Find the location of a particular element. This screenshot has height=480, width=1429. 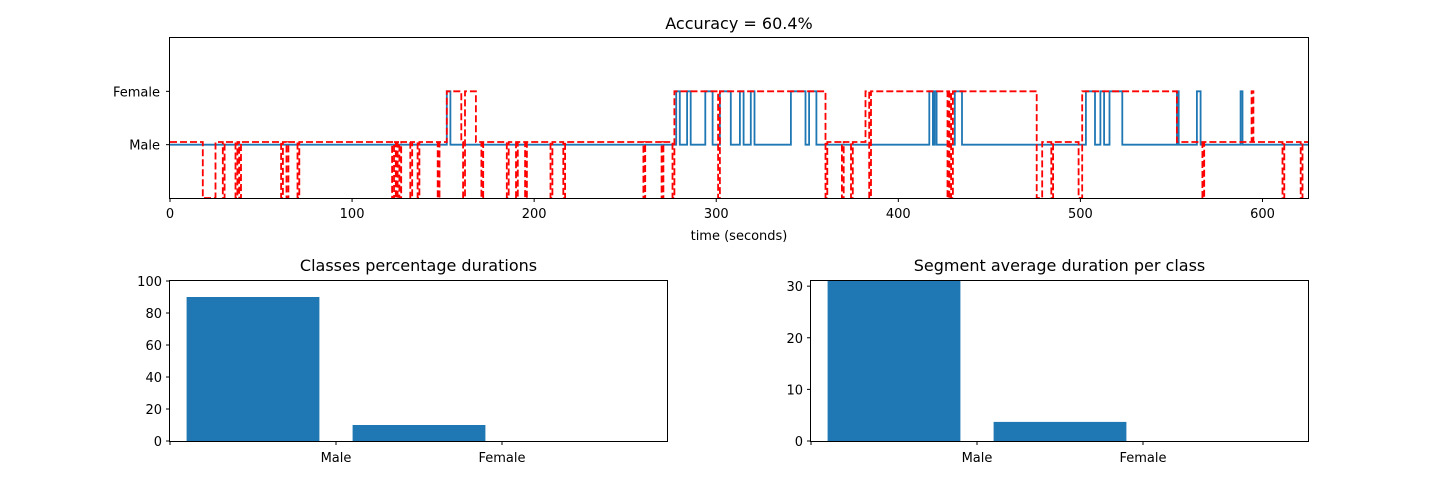

timeline-y-tick-label: Male is located at coordinates (144, 146).